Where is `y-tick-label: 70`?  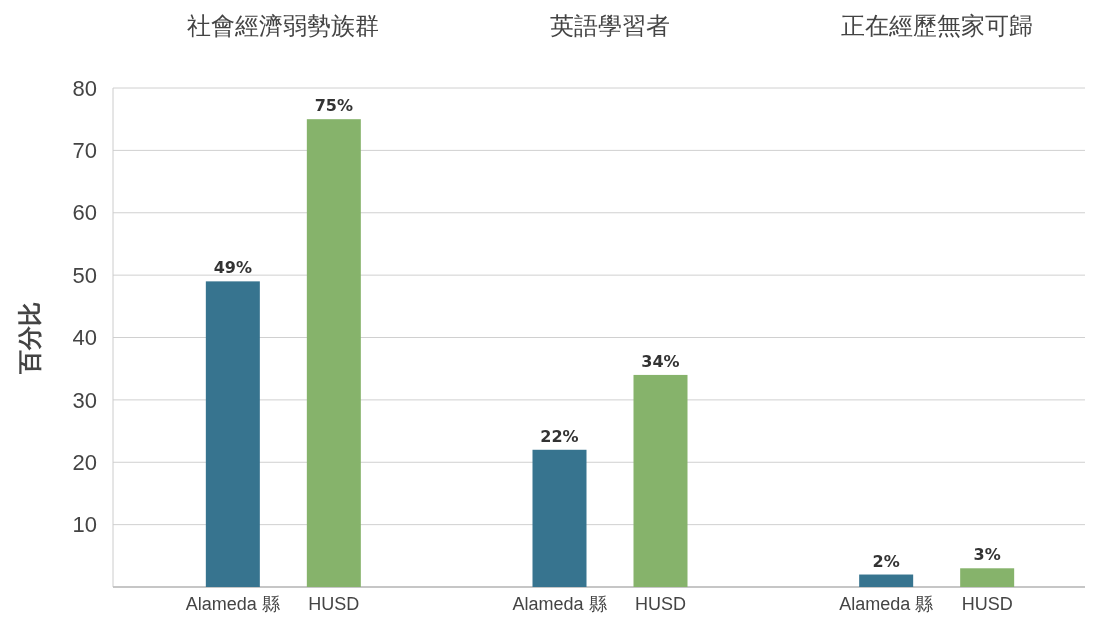
y-tick-label: 70 is located at coordinates (84, 151).